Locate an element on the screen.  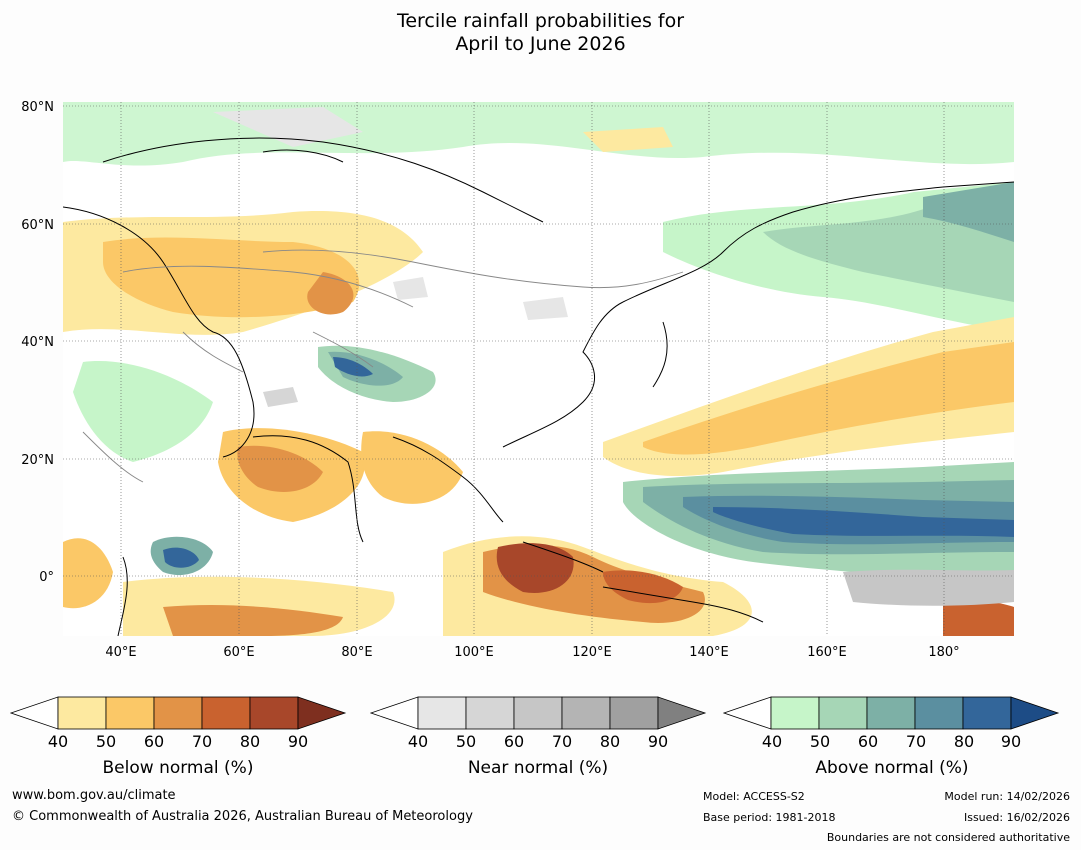
lat-label-80n: 80°N is located at coordinates (37, 107).